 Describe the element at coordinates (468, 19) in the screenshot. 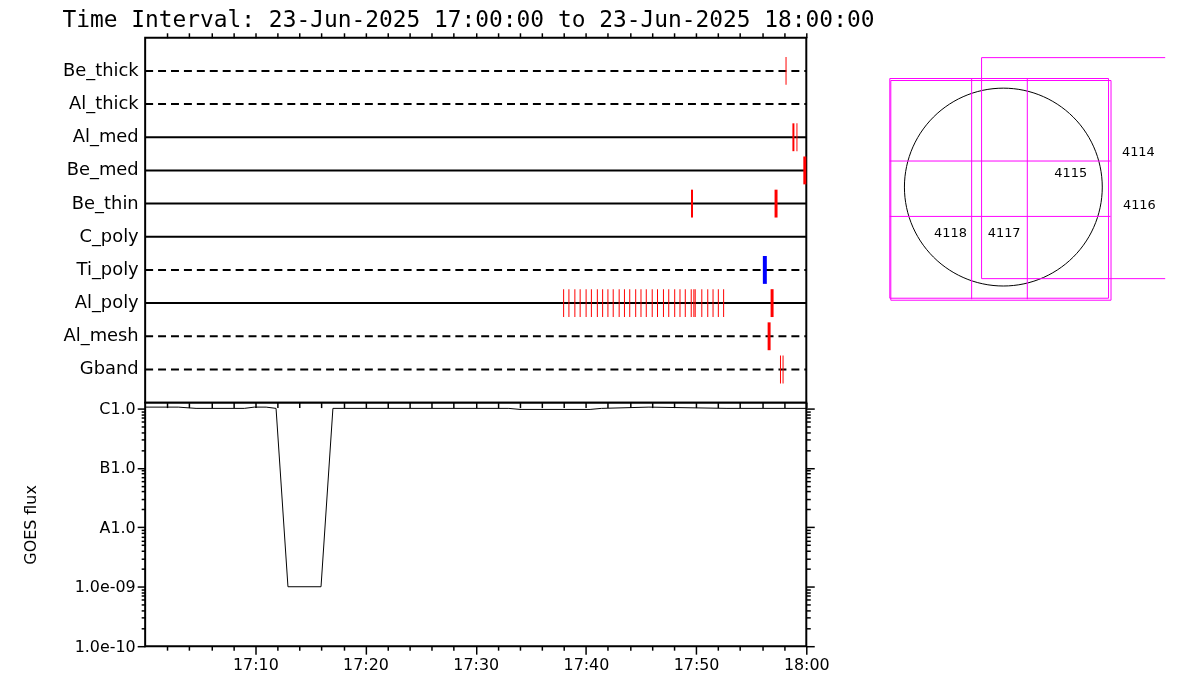

I see `chart-title: Time Interval: 23-Jun-2025 17:00:00 to 23-Jun-2025 18:00:00` at that location.